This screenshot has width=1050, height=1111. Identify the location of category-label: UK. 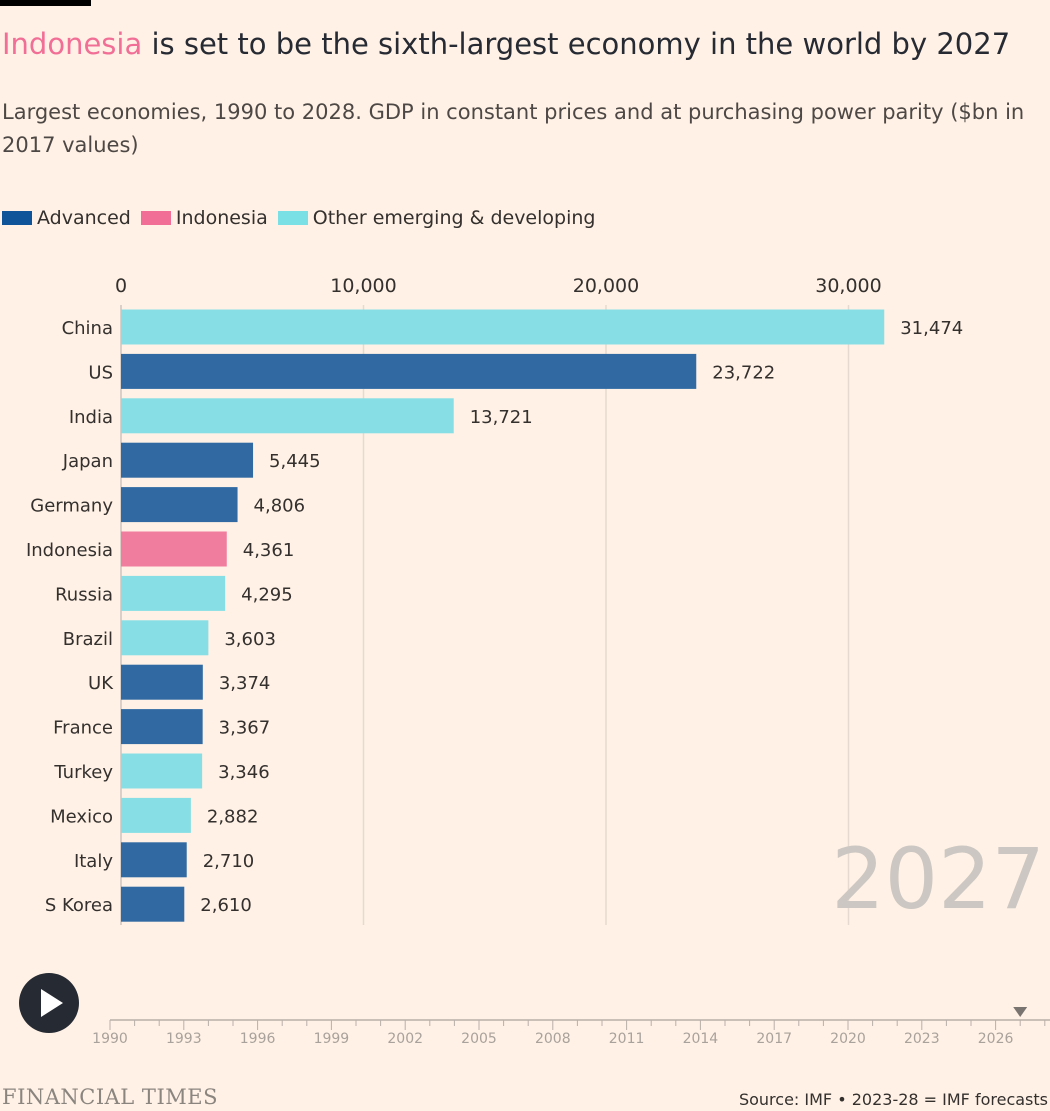
(101, 683).